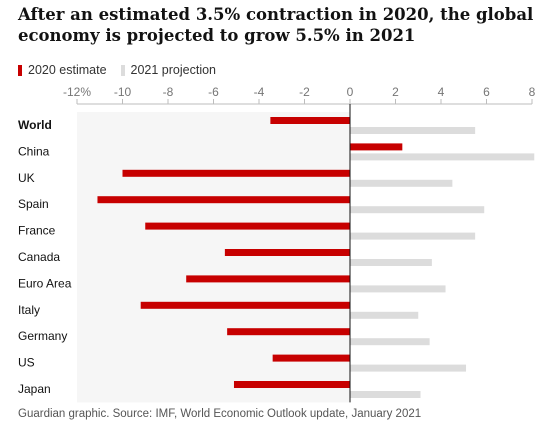  I want to click on category-label: UK, so click(26, 178).